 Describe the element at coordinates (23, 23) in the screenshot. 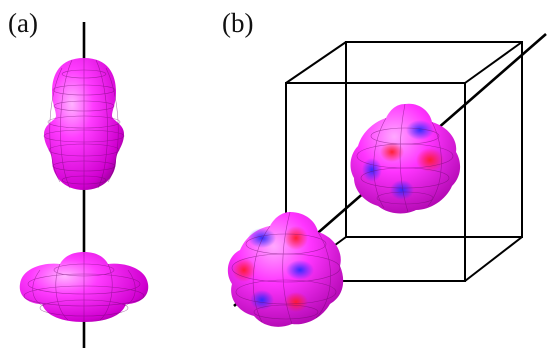

I see `panel-a-label: (a)` at that location.